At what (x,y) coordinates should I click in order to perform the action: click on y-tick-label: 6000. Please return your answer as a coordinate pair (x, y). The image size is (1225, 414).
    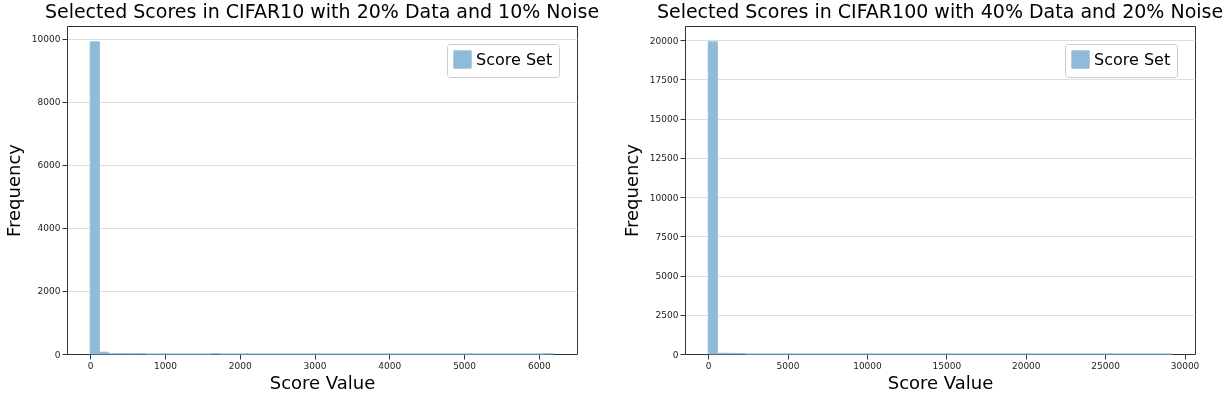
    Looking at the image, I should click on (49, 165).